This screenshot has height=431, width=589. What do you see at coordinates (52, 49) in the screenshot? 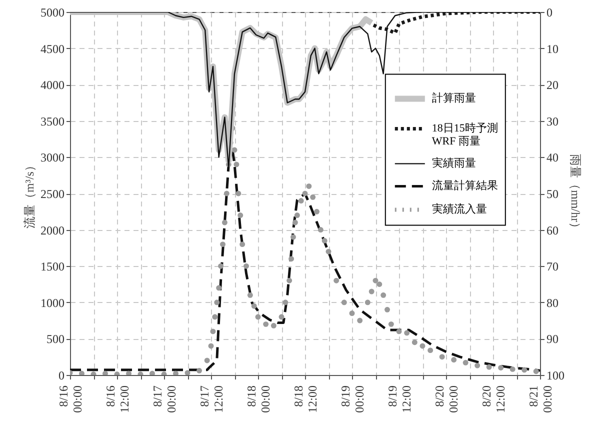
I see `y-tick-label: 4500` at bounding box center [52, 49].